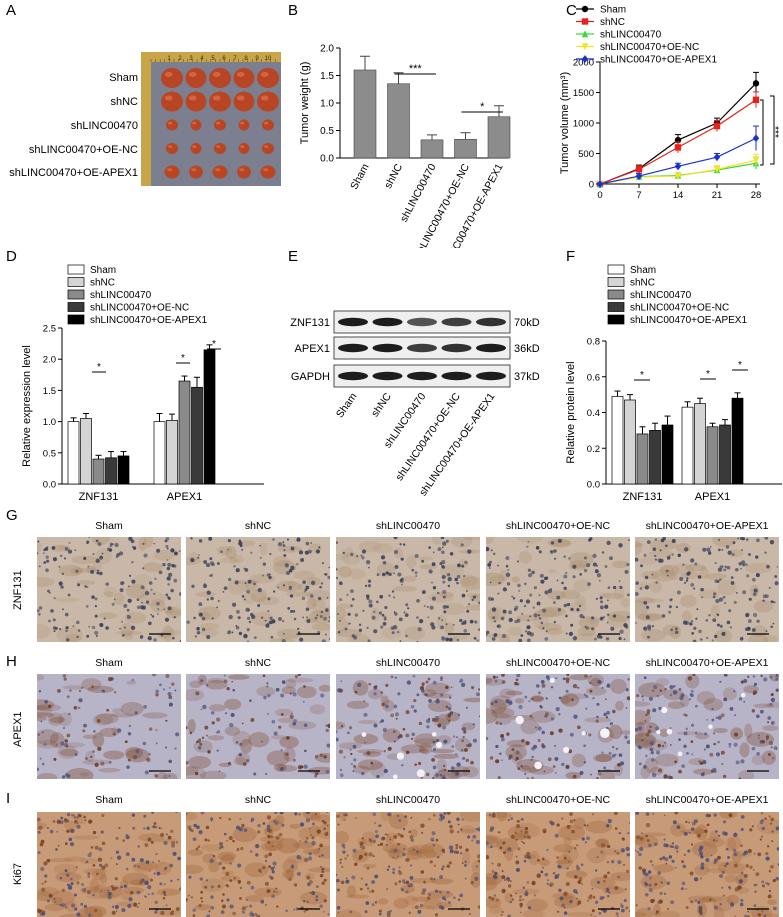 The image size is (783, 917). I want to click on micrograph-texture, so click(109, 589).